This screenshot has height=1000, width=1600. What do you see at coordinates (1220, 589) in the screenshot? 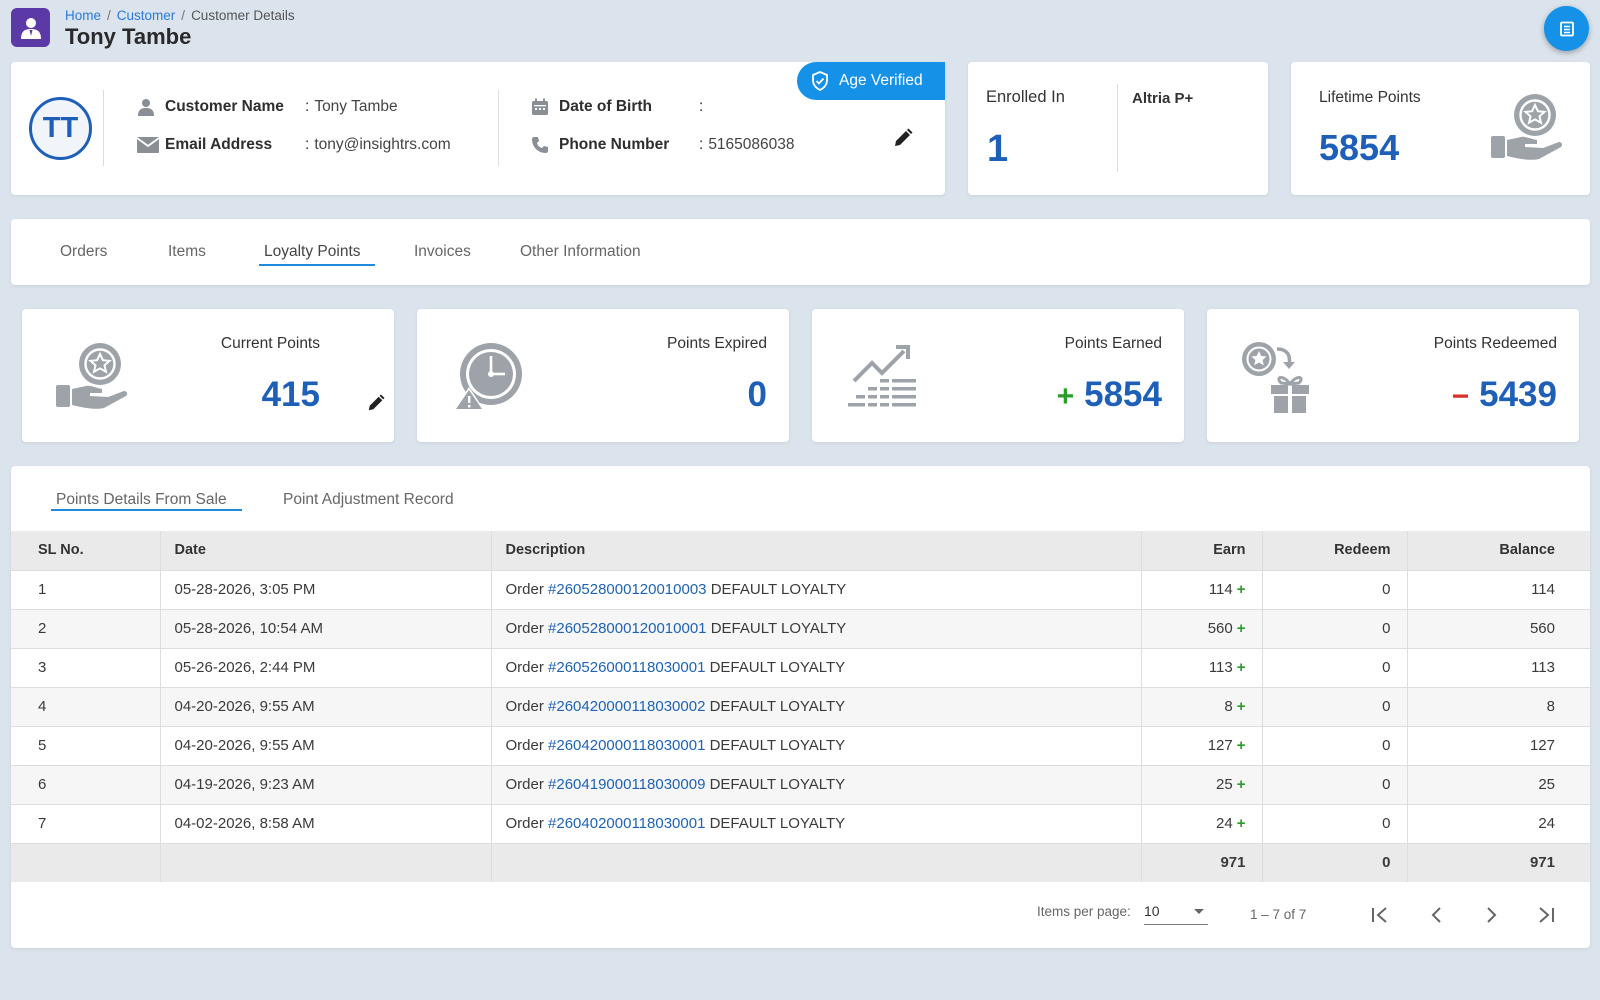
I see `earn-value: 114` at bounding box center [1220, 589].